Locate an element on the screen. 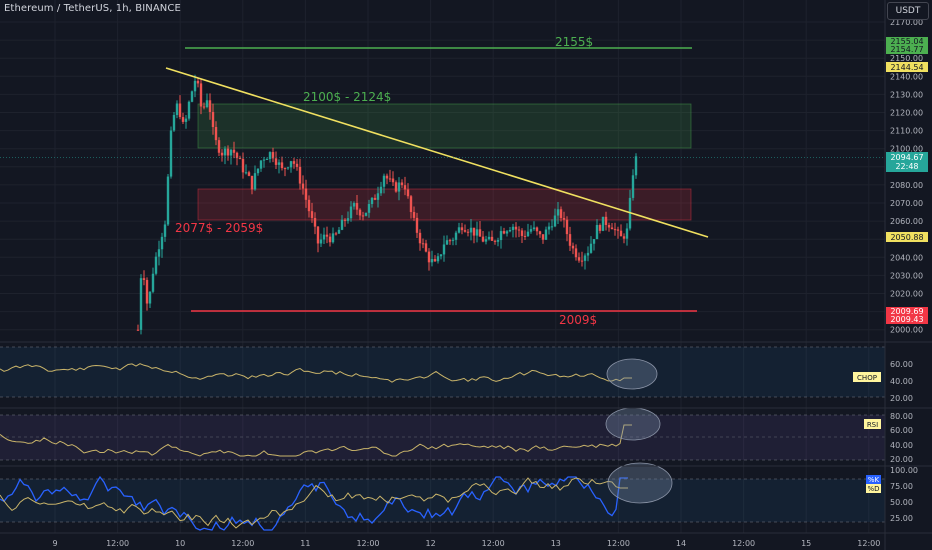 This screenshot has height=550, width=932. support-1-text: 2009.69 is located at coordinates (906, 311).